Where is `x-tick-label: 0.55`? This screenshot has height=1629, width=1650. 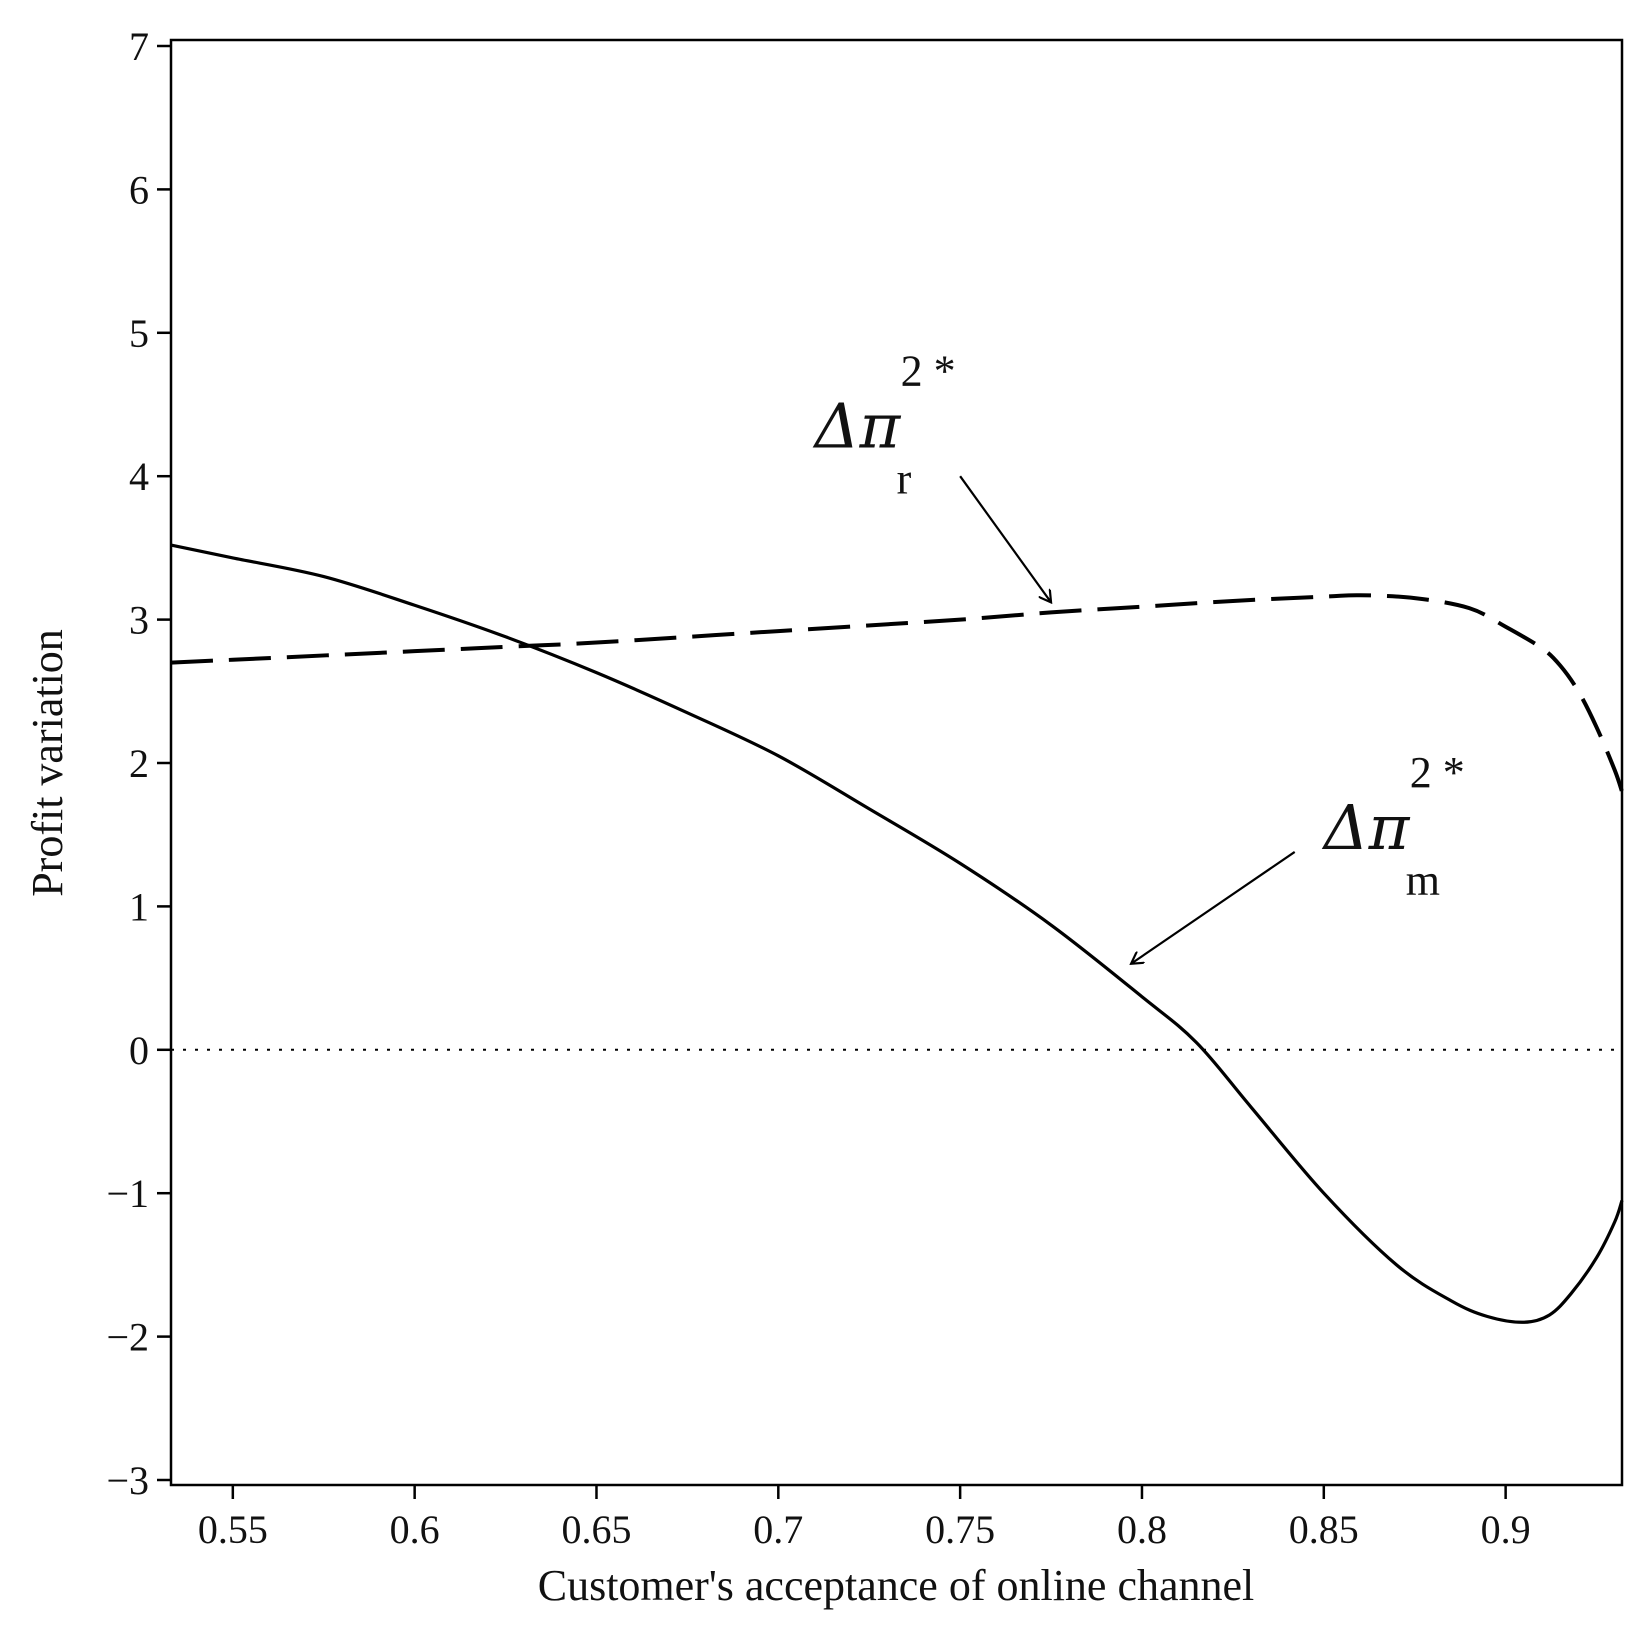 x-tick-label: 0.55 is located at coordinates (233, 1529).